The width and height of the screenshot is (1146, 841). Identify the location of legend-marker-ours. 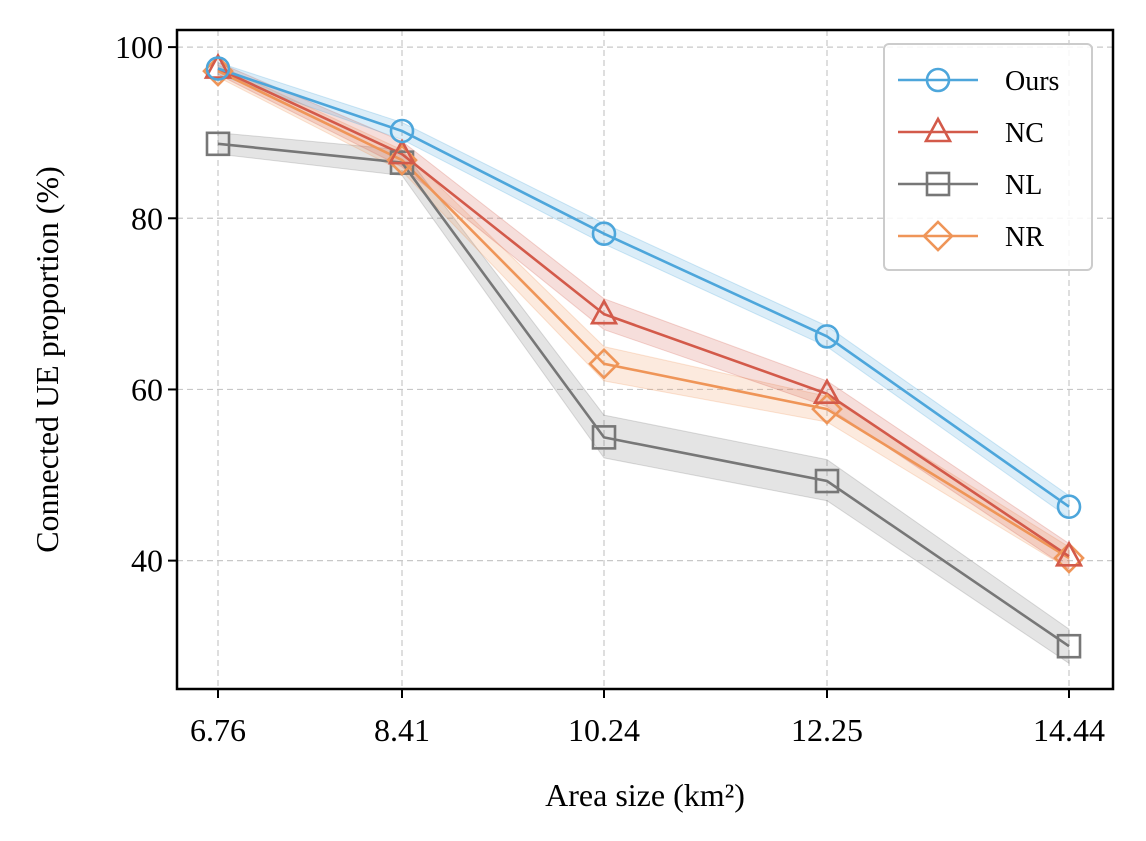
(938, 80).